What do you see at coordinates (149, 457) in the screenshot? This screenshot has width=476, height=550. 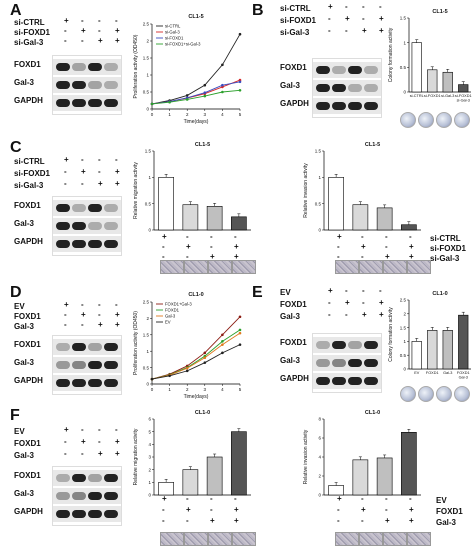 I see `y-tick-label: 3` at bounding box center [149, 457].